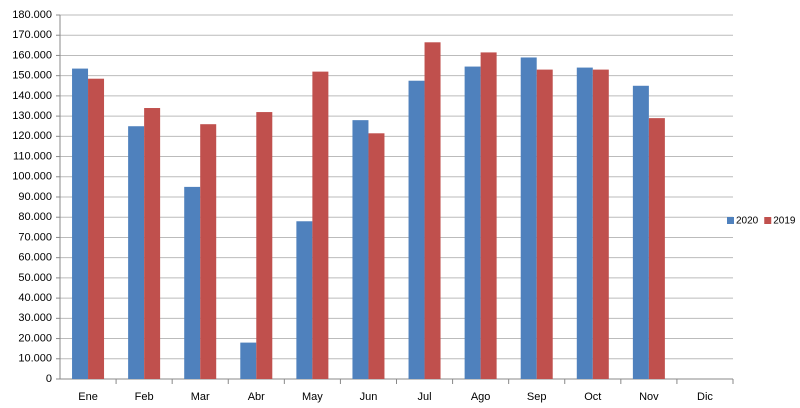 This screenshot has width=800, height=408. Describe the element at coordinates (35, 278) in the screenshot. I see `y-tick-label: 50.000` at that location.